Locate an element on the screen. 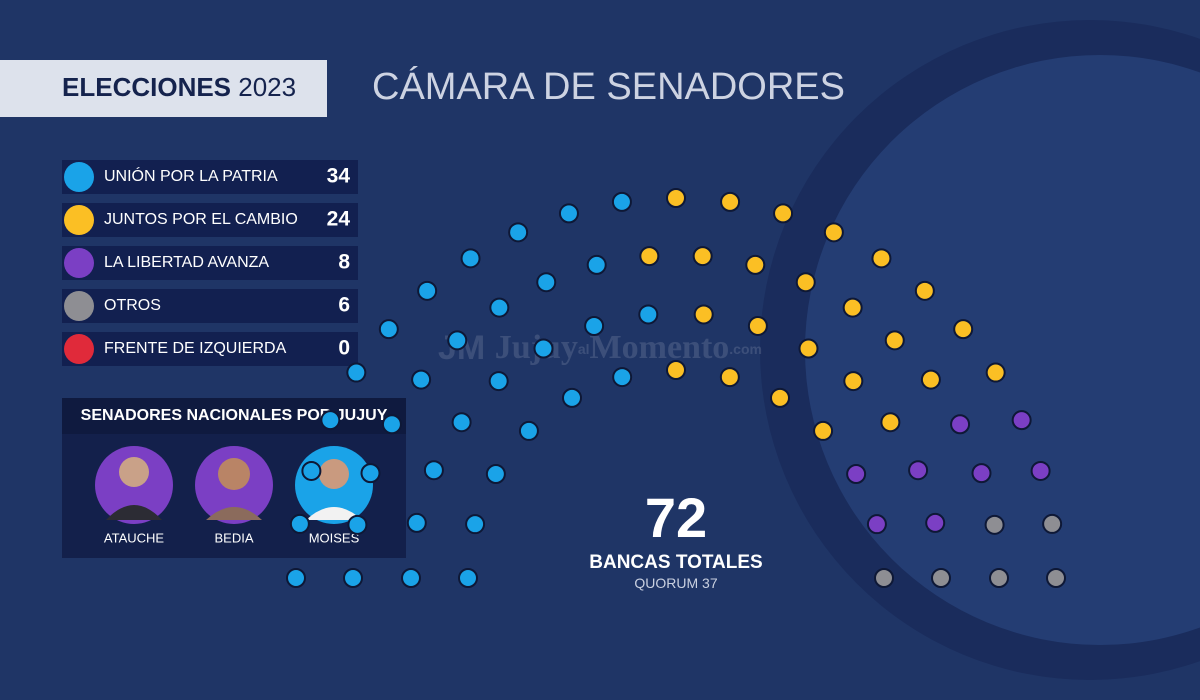 This screenshot has width=1200, height=700. quorum-label: QUORUM is located at coordinates (666, 583).